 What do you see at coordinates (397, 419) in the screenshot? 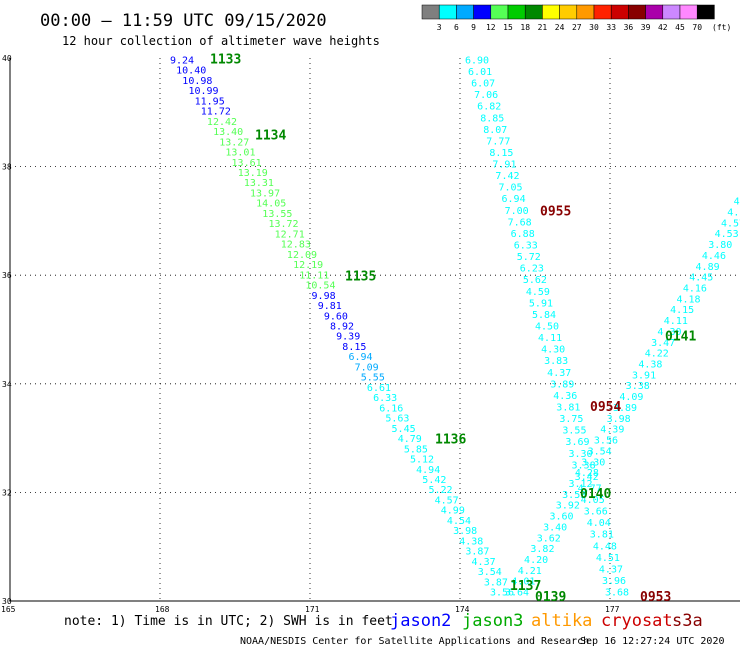
I see `swh-point-label: 5.63` at bounding box center [397, 419].